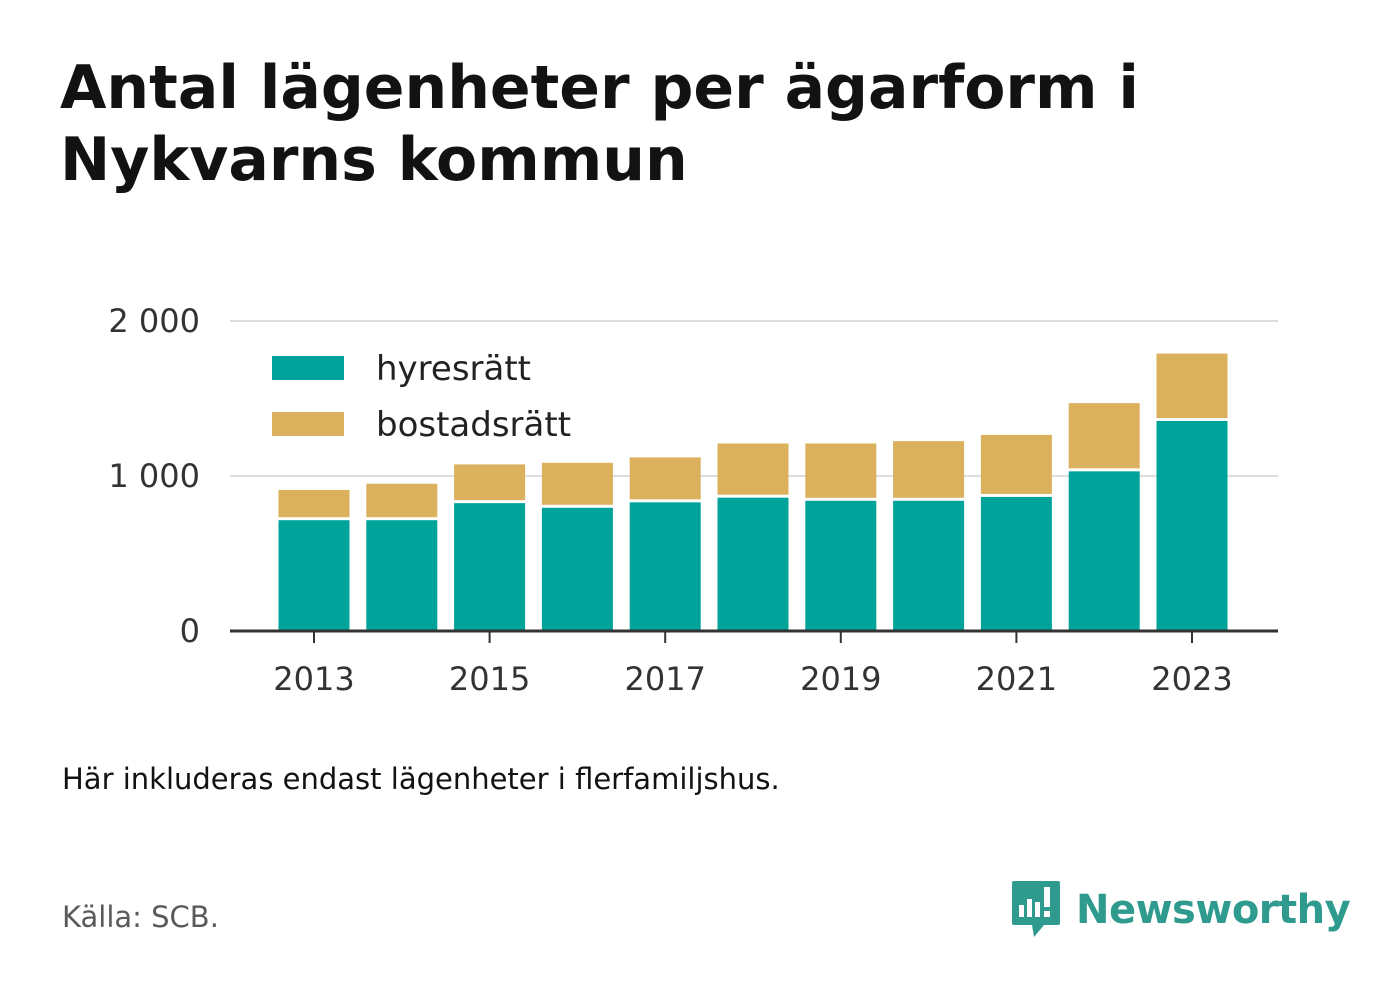 The image size is (1382, 999). What do you see at coordinates (840, 679) in the screenshot?
I see `x-tick-label: 2019` at bounding box center [840, 679].